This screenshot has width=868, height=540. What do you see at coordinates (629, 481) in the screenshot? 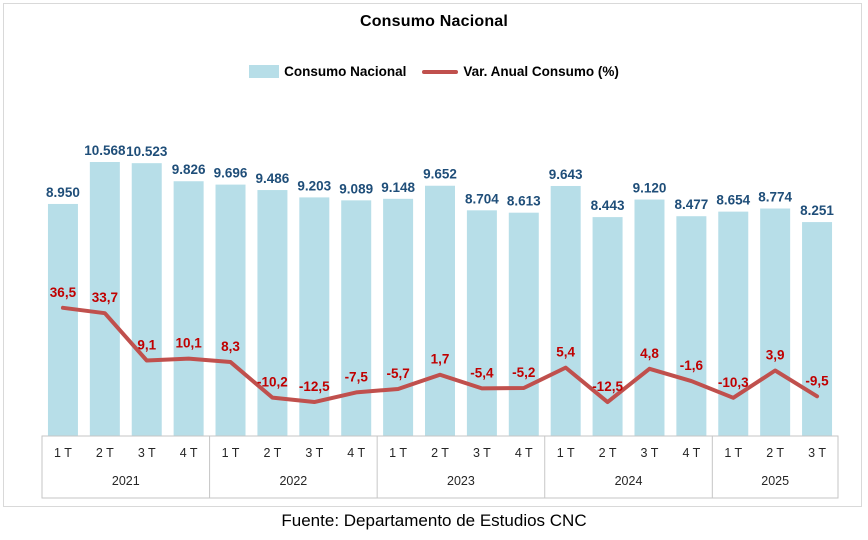
I see `year-label: 2024` at bounding box center [629, 481].